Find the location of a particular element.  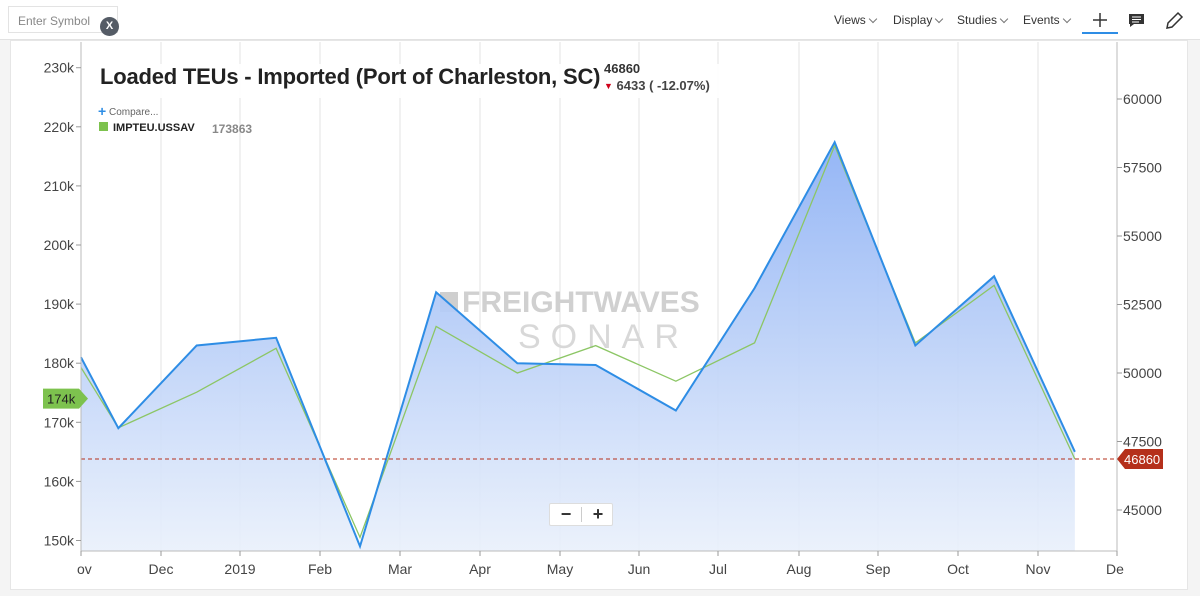

right-price-tag: 46860 is located at coordinates (1140, 459).